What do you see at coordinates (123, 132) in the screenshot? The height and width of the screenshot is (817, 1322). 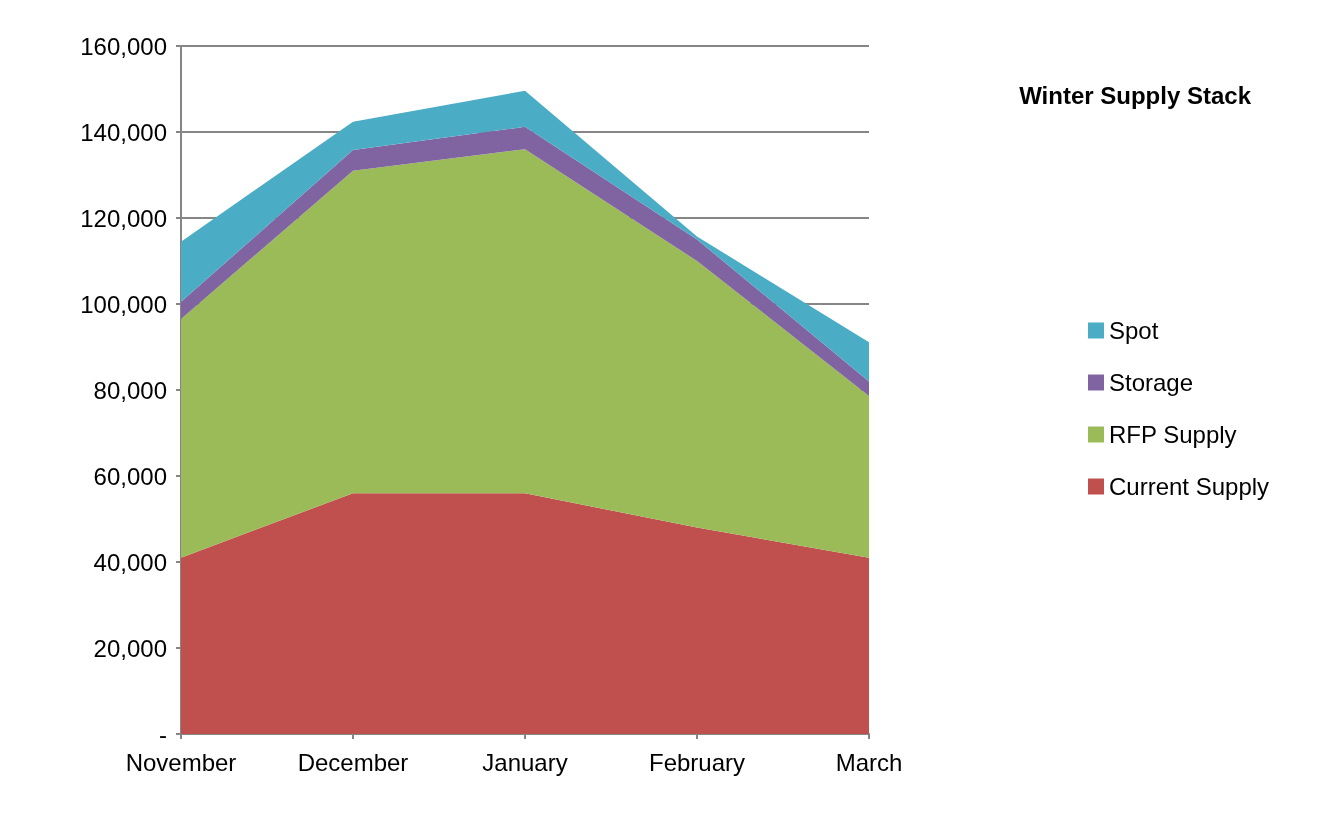 I see `y-tick-label: 140,000` at bounding box center [123, 132].